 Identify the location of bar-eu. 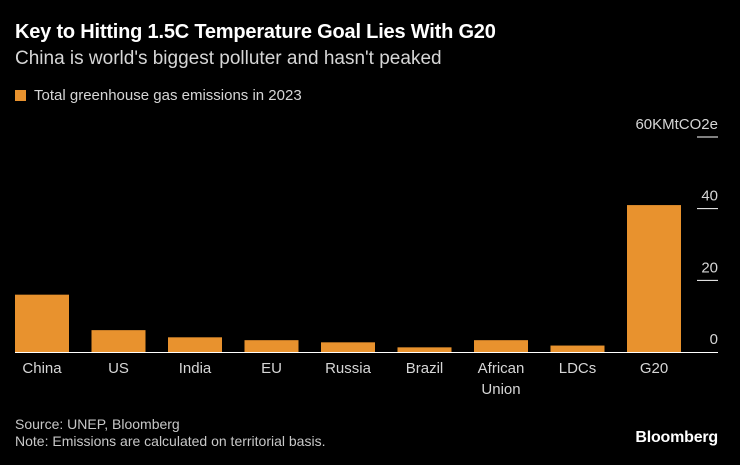
(271, 346).